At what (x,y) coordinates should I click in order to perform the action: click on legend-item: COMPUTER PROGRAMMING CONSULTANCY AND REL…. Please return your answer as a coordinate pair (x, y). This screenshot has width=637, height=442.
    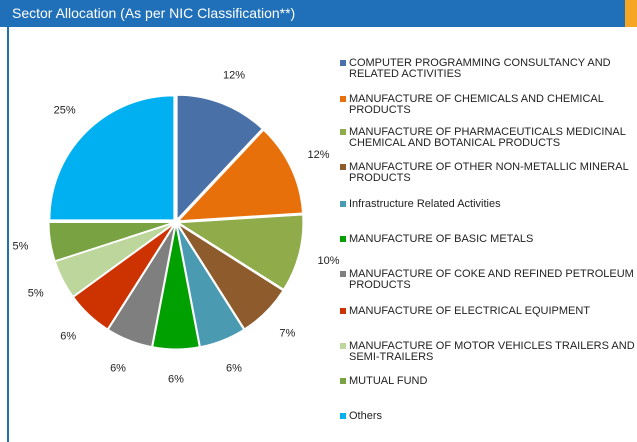
    Looking at the image, I should click on (488, 69).